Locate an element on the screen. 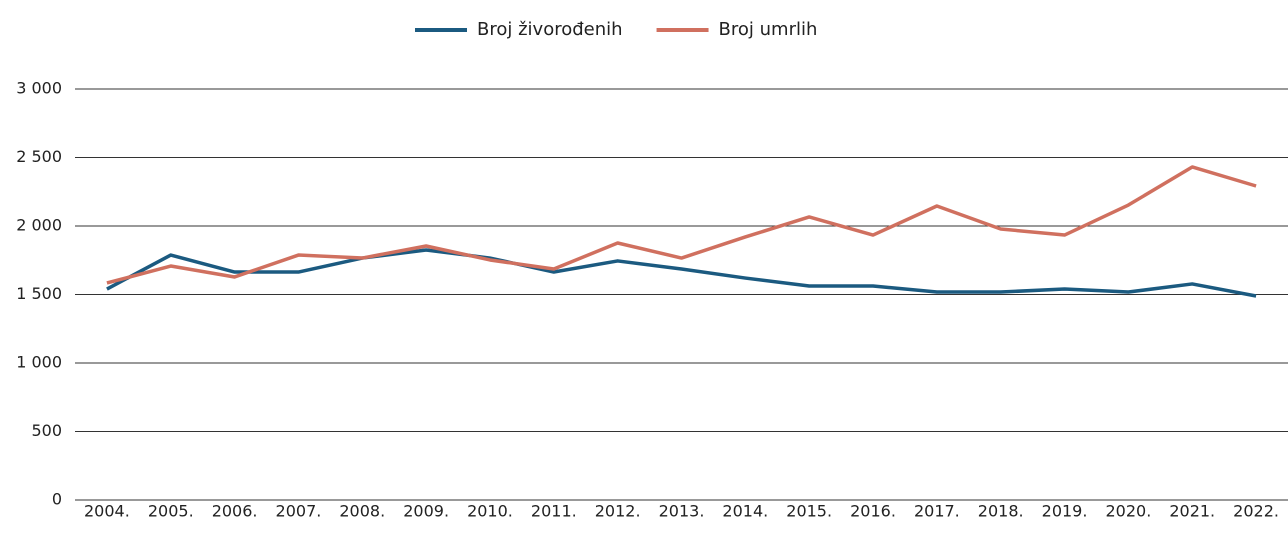 This screenshot has height=548, width=1288. y-tick-label: 2 500 is located at coordinates (39, 156).